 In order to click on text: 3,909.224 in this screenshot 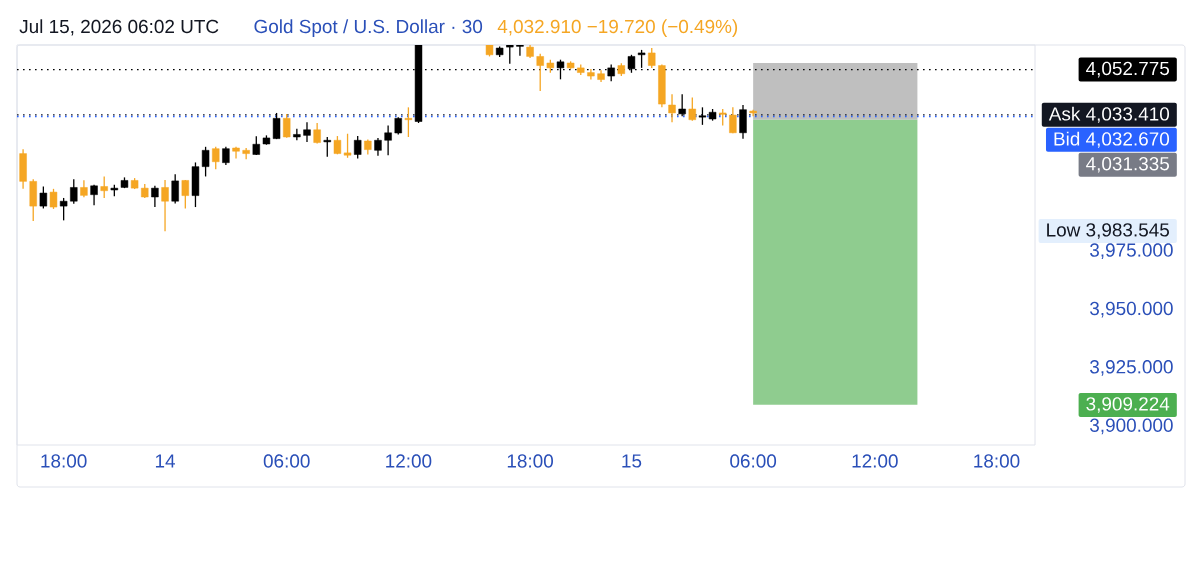, I will do `click(1128, 405)`.